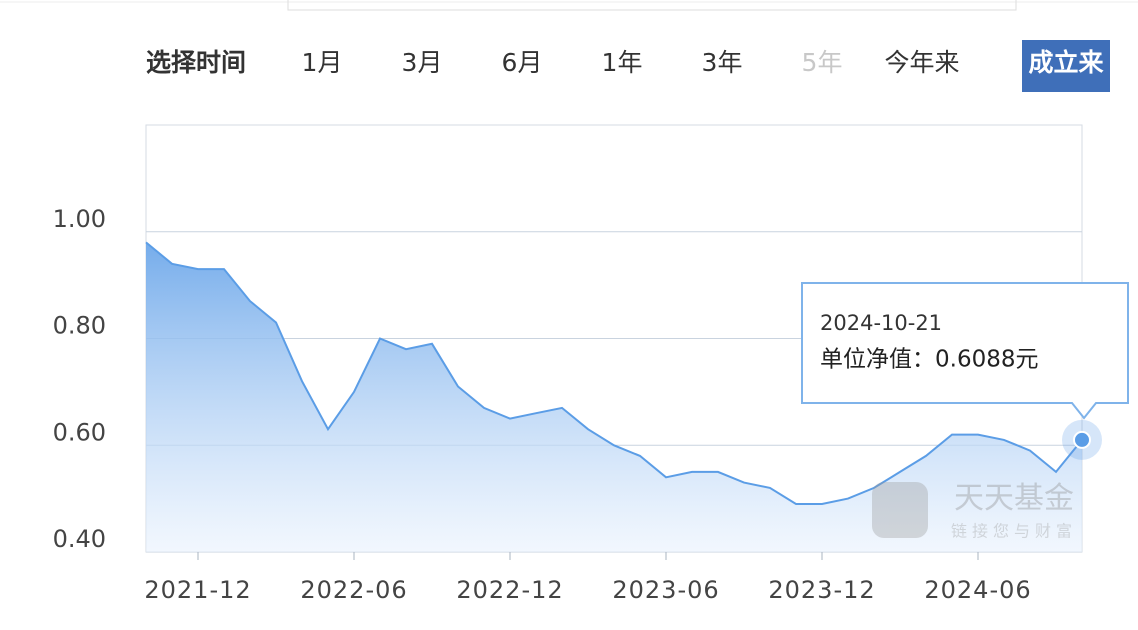 Image resolution: width=1138 pixels, height=630 pixels. I want to click on y-tick-label: 0.40, so click(79, 539).